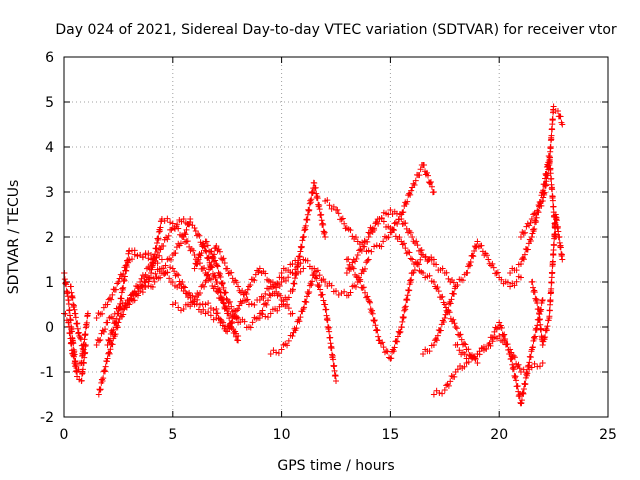  Describe the element at coordinates (49, 58) in the screenshot. I see `y-tick-label: 6` at that location.